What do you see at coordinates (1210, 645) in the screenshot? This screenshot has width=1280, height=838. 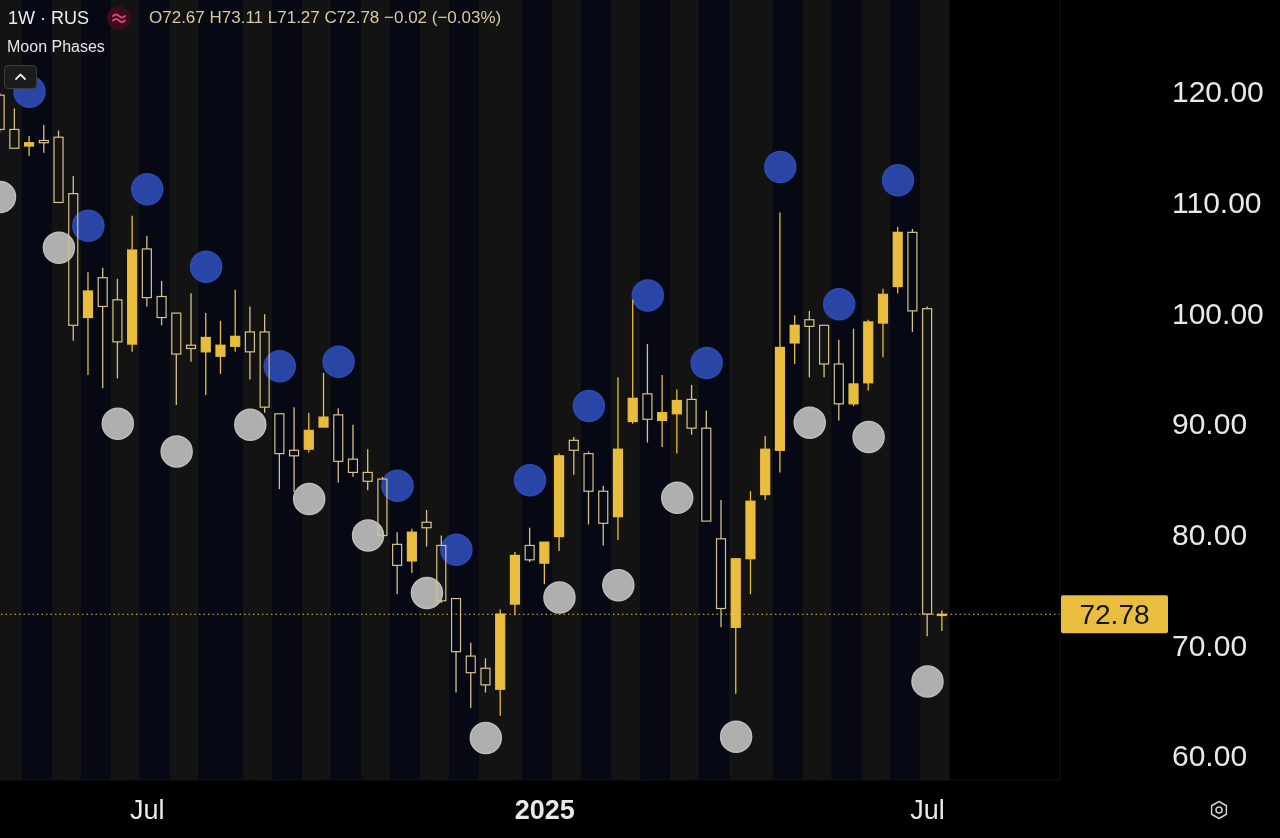 I see `y-tick-label: 70.00` at bounding box center [1210, 645].